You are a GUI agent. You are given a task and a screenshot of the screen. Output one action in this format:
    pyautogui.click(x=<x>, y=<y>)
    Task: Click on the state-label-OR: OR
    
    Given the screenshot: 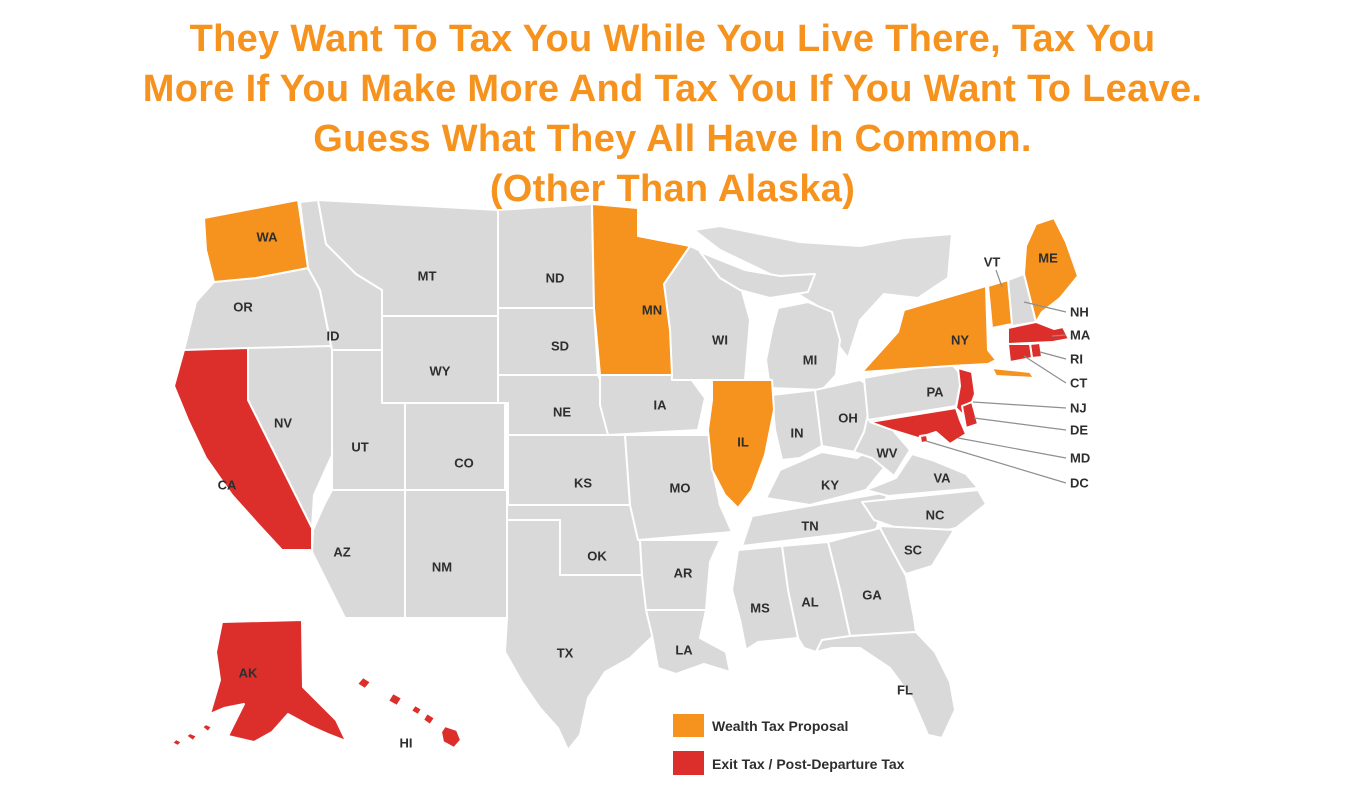 What is the action you would take?
    pyautogui.click(x=243, y=307)
    